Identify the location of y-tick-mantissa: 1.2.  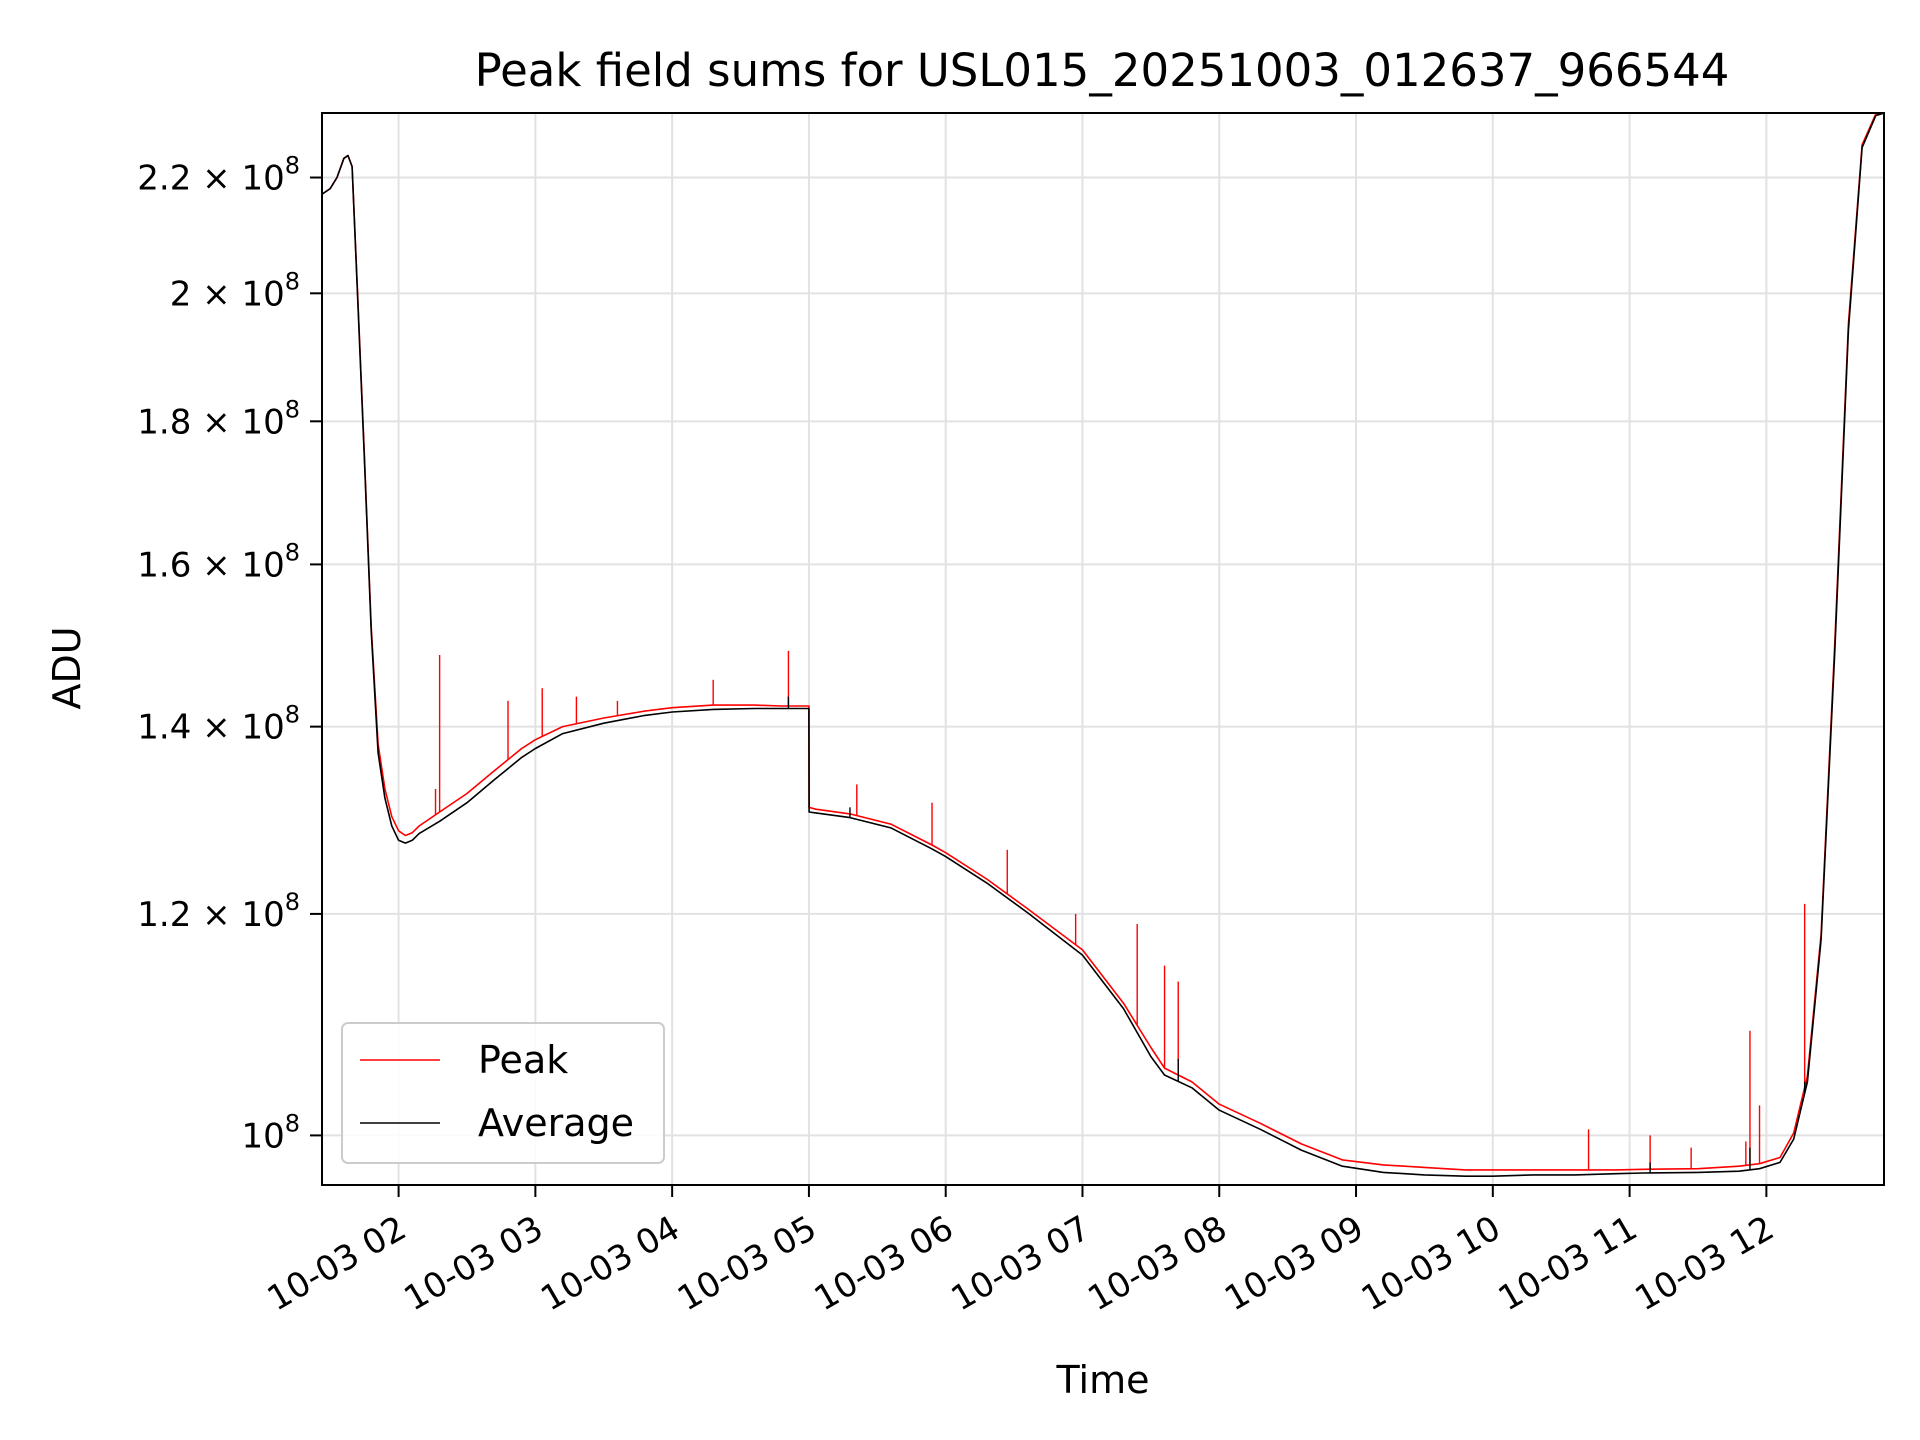
(164, 915).